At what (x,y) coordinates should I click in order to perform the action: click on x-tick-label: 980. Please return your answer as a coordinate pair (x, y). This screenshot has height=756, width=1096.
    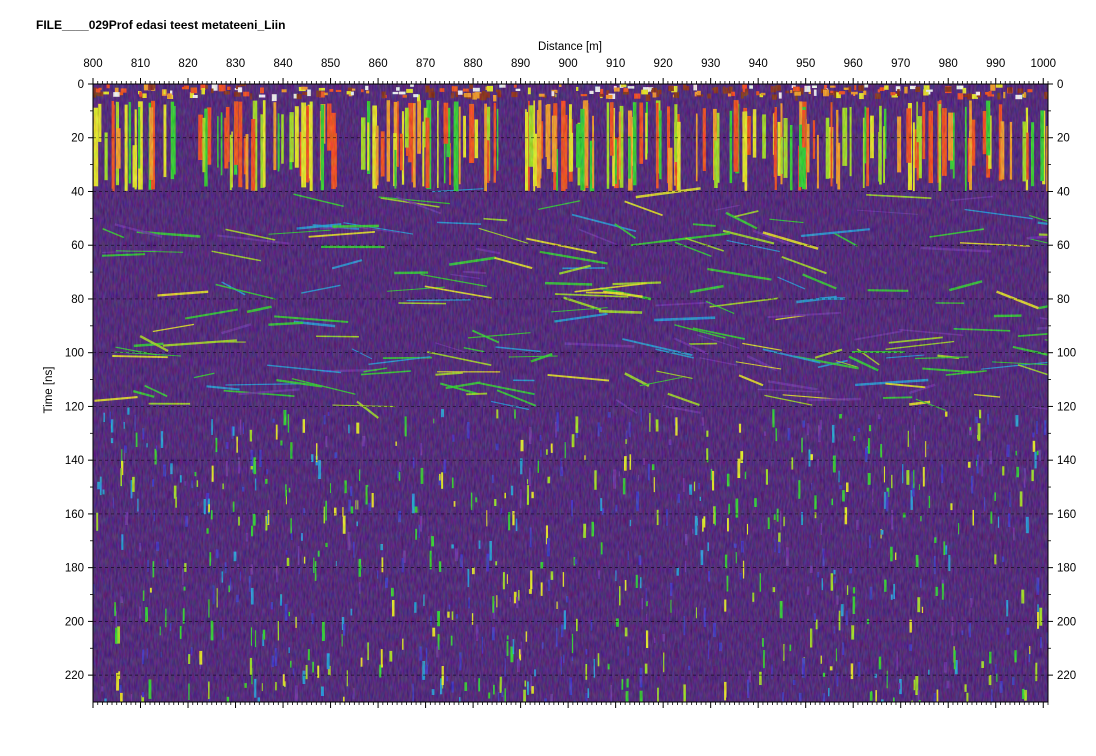
    Looking at the image, I should click on (948, 64).